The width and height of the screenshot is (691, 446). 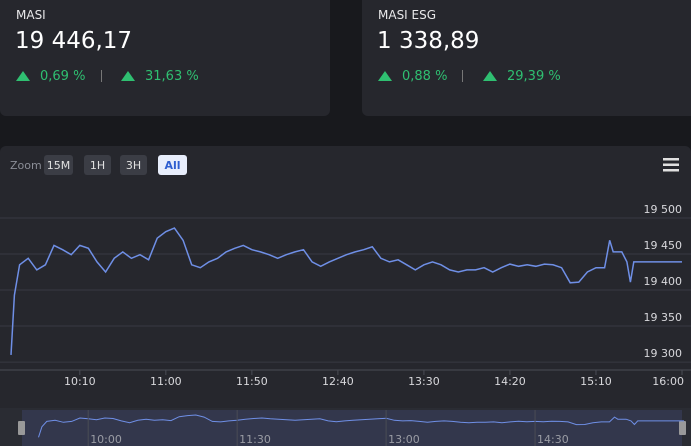 What do you see at coordinates (663, 317) in the screenshot?
I see `y-tick-label: 19 350` at bounding box center [663, 317].